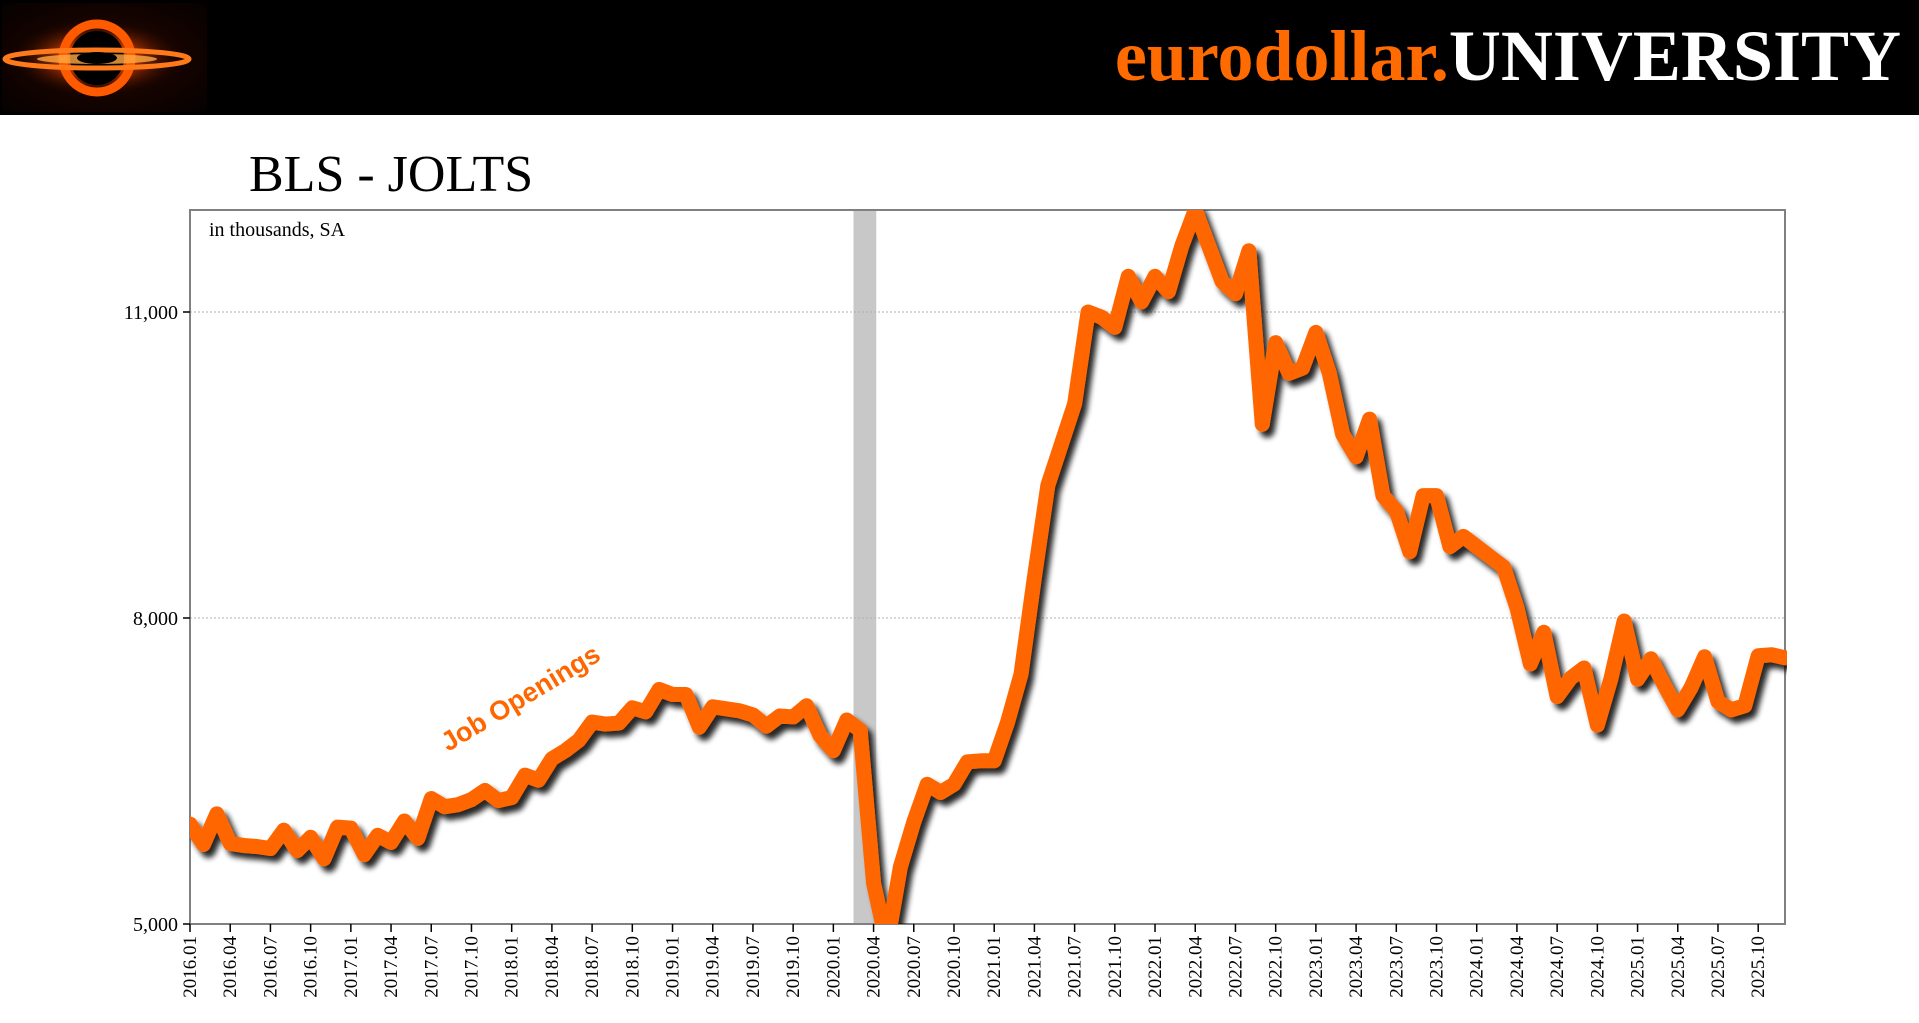 The image size is (1919, 1023). Describe the element at coordinates (1155, 967) in the screenshot. I see `x-tick-label: 2022.01` at that location.